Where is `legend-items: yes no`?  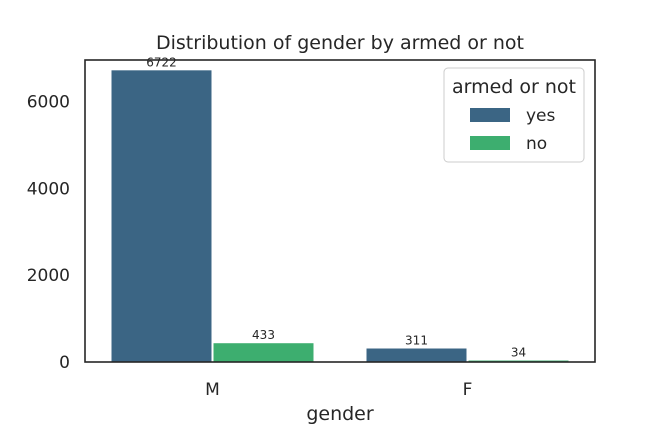 legend-items: yes no is located at coordinates (513, 130).